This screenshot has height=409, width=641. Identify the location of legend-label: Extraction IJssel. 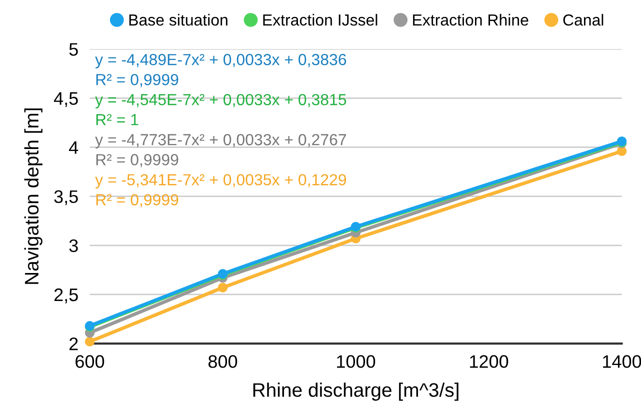
(320, 20).